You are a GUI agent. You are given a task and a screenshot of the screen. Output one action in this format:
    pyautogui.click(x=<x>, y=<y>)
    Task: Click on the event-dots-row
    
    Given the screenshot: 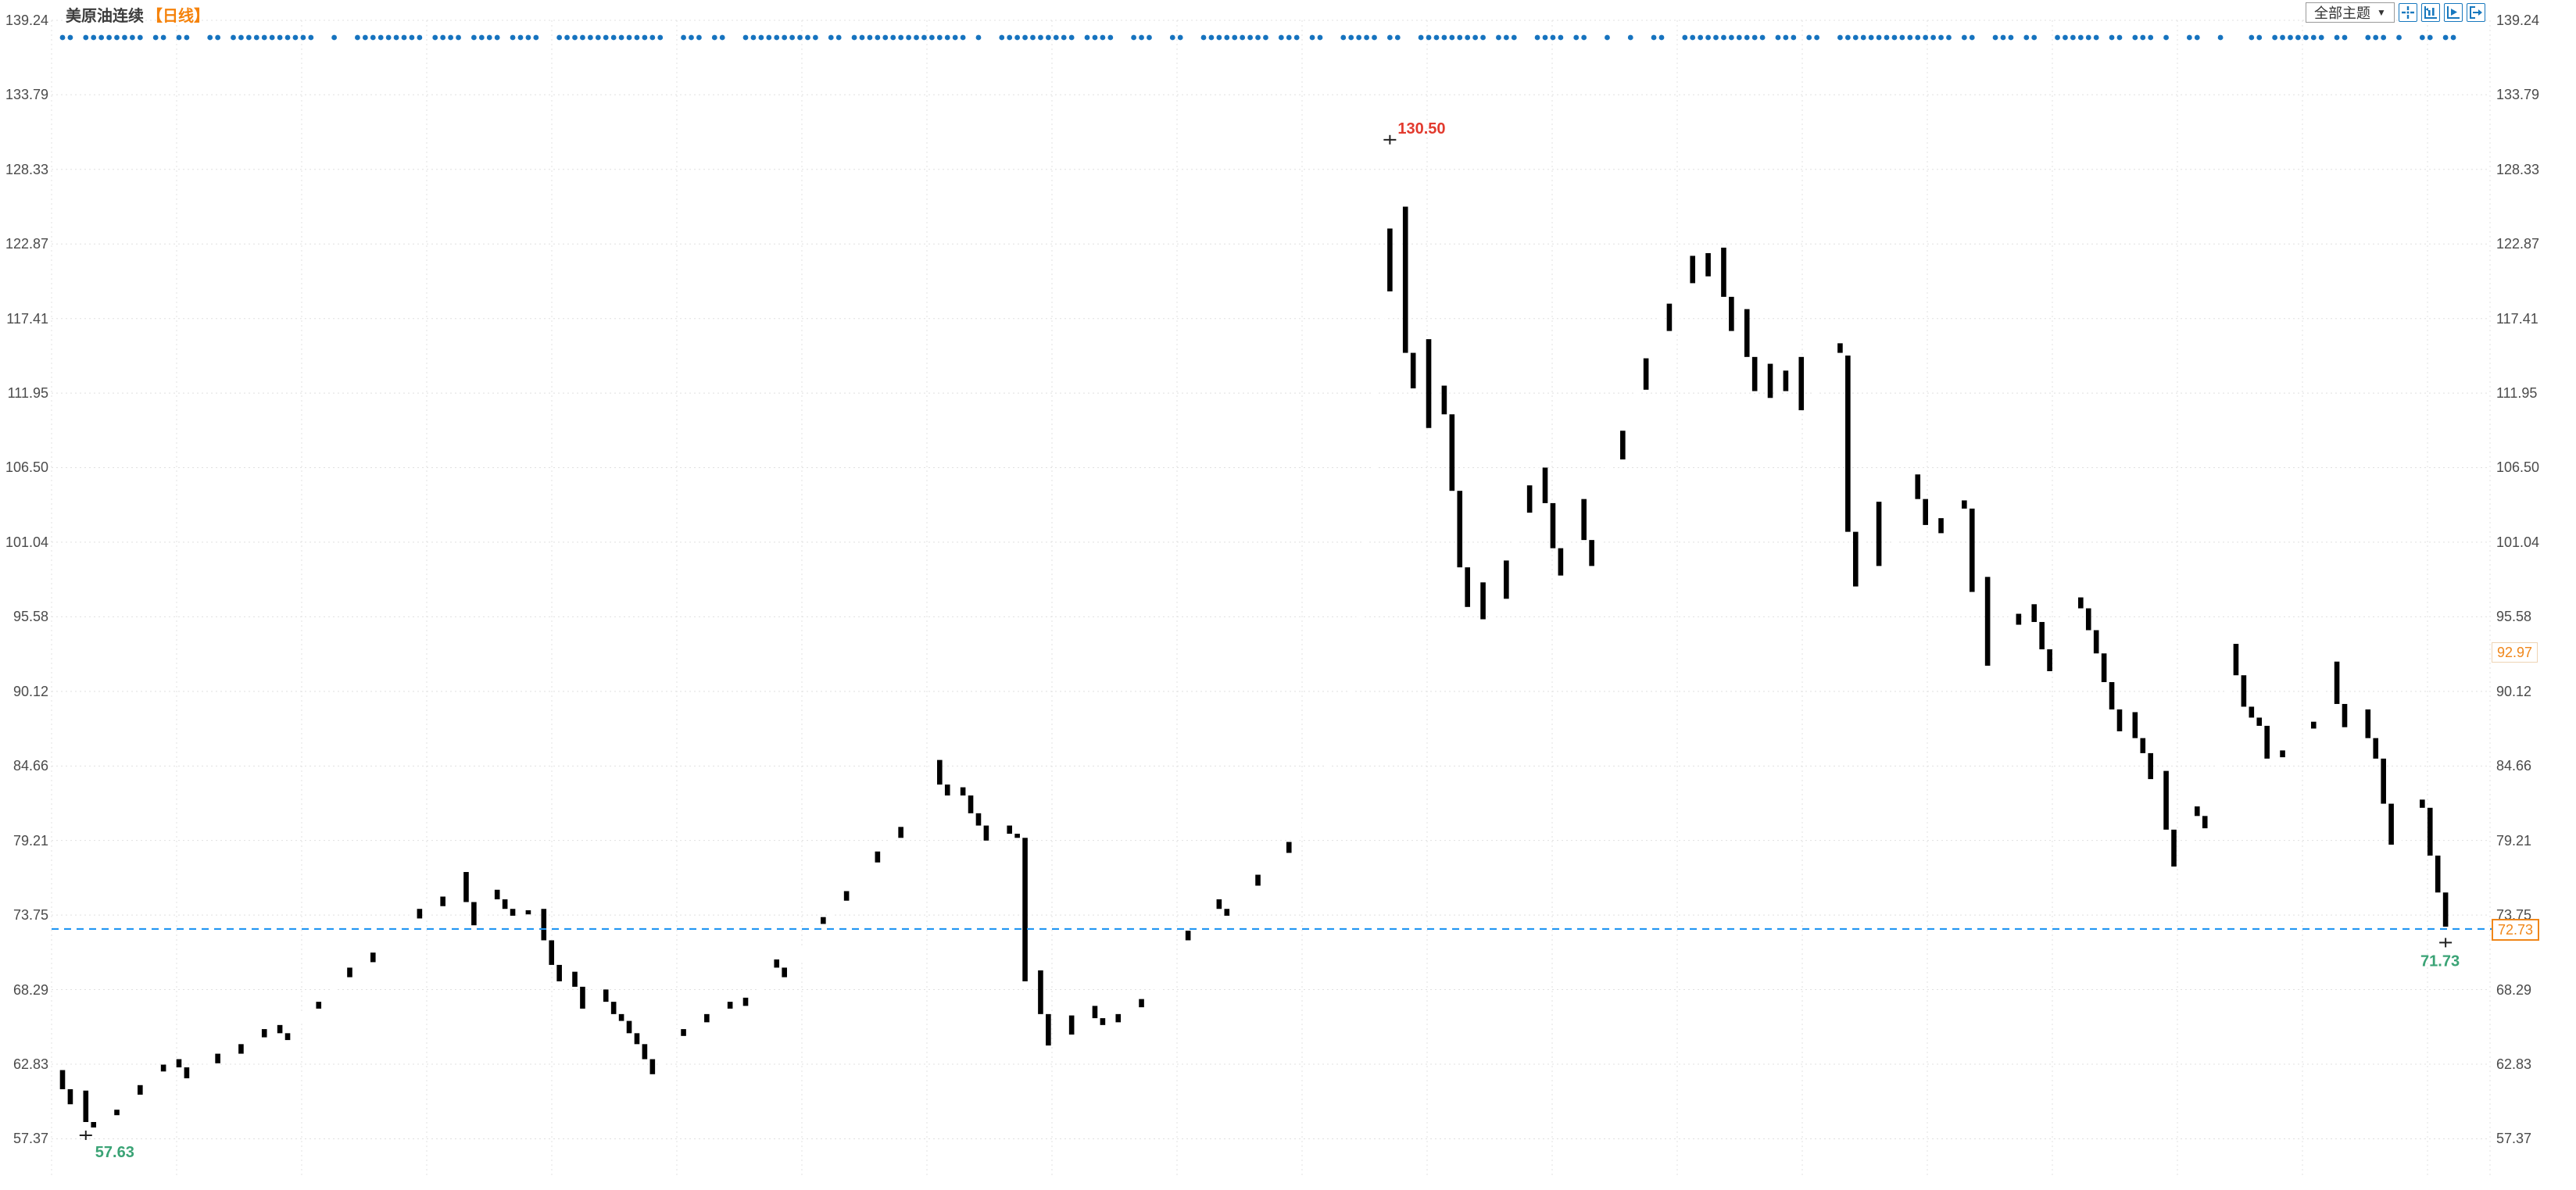 What is the action you would take?
    pyautogui.click(x=1257, y=37)
    